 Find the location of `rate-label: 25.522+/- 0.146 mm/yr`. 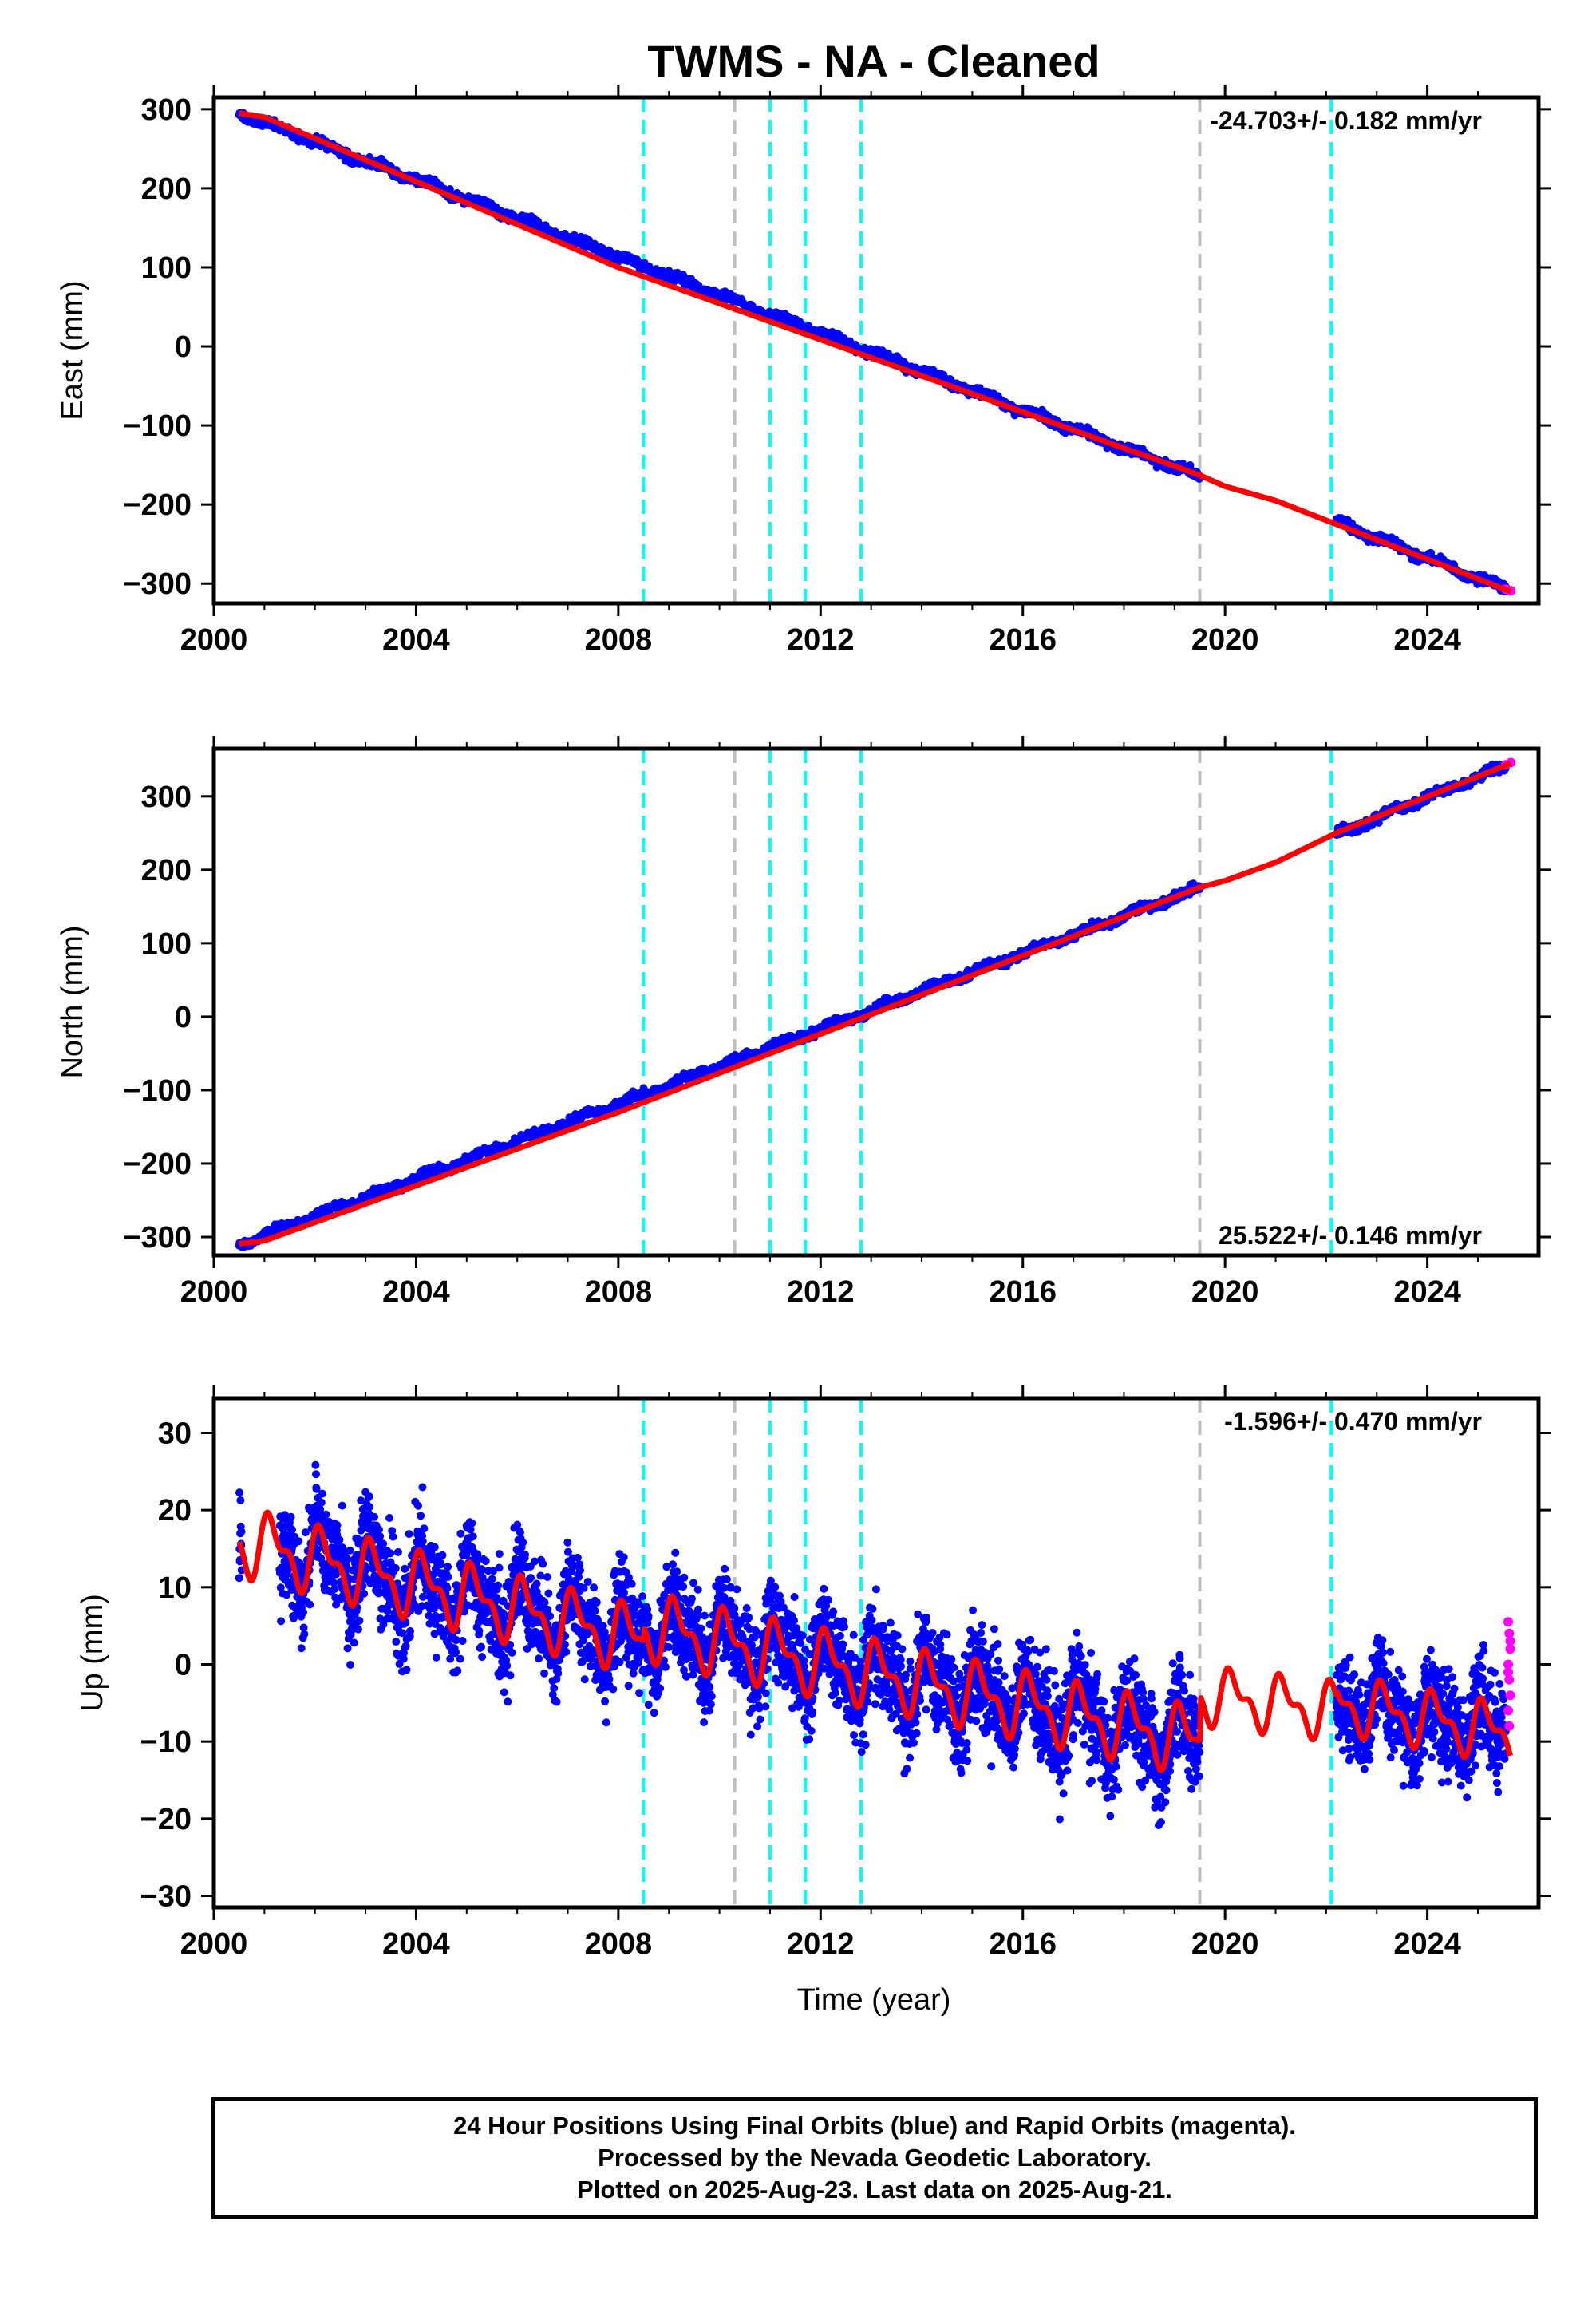

rate-label: 25.522+/- 0.146 mm/yr is located at coordinates (1350, 1235).